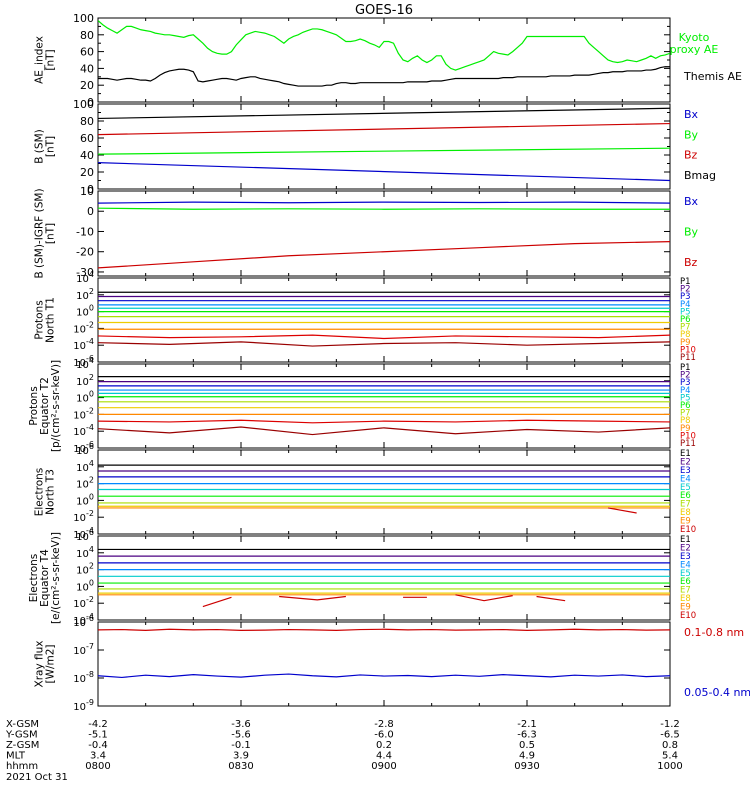  What do you see at coordinates (527, 735) in the screenshot?
I see `x-tick-value: -6.3` at bounding box center [527, 735].